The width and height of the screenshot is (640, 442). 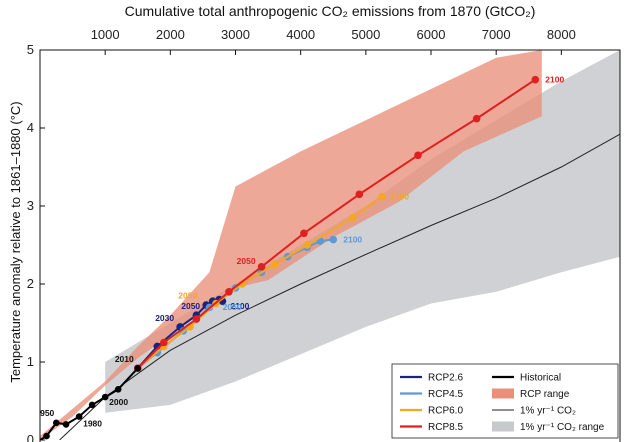 What do you see at coordinates (445, 378) in the screenshot?
I see `legend-label: RCP2.6` at bounding box center [445, 378].